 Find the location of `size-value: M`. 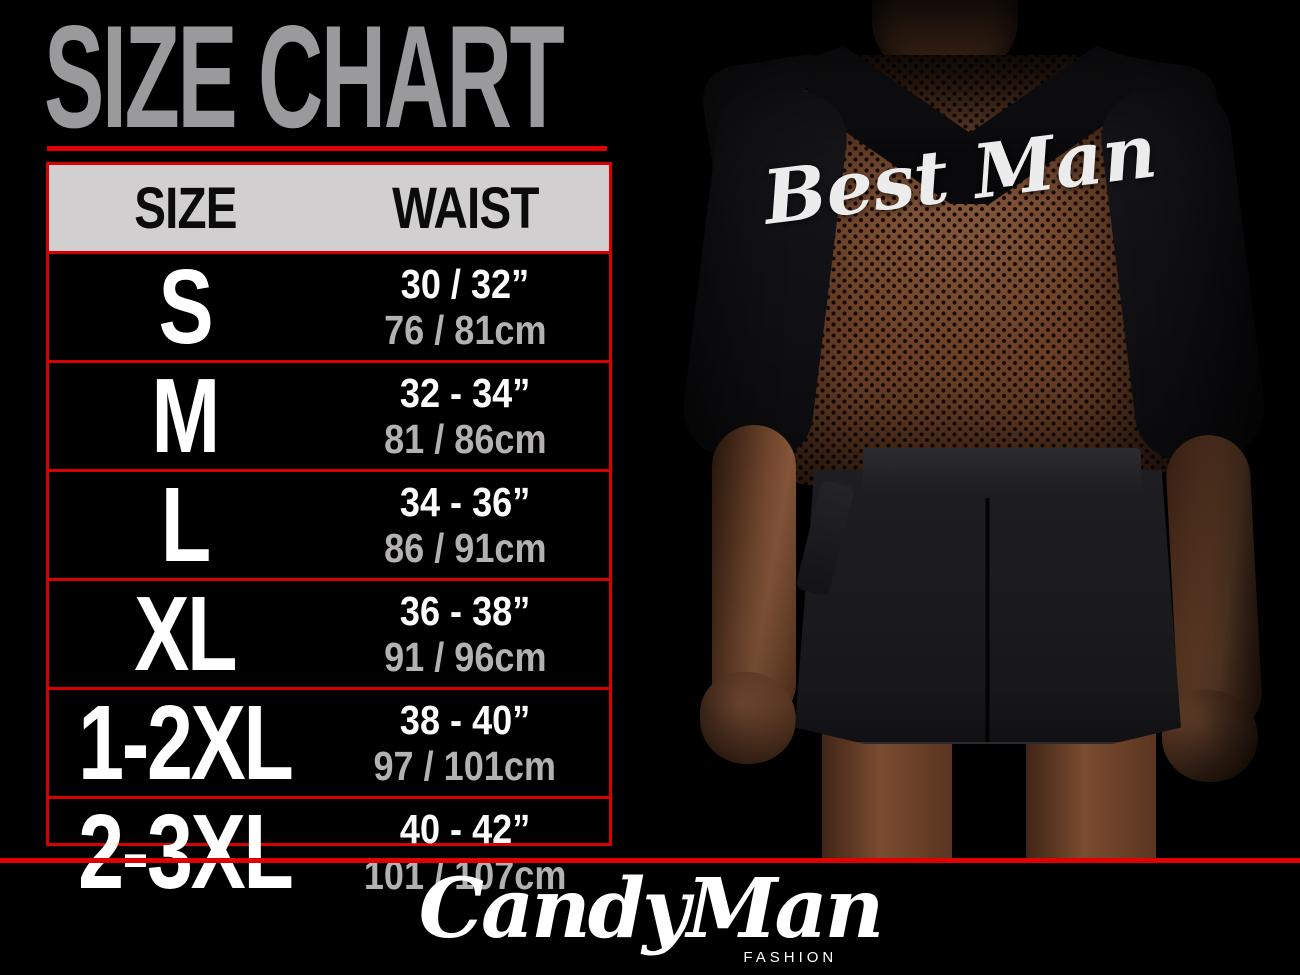

size-value: M is located at coordinates (186, 416).